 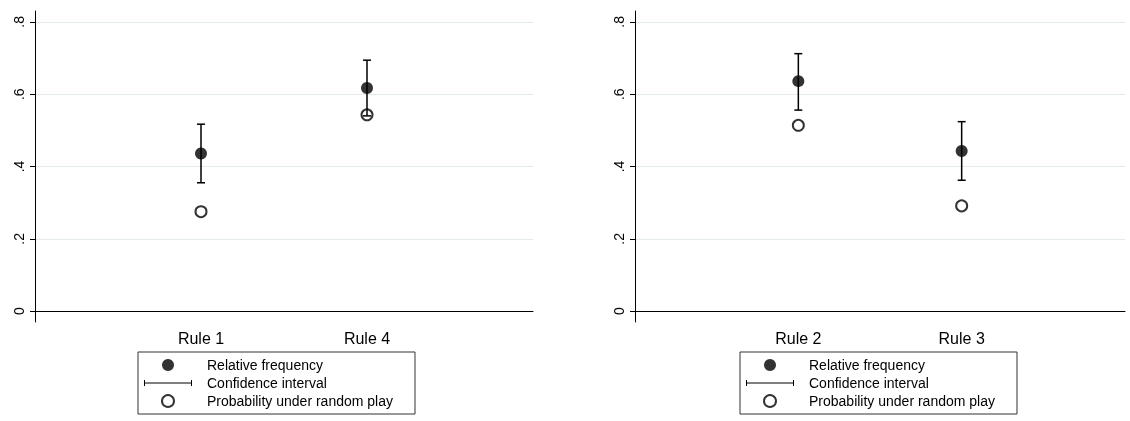 I want to click on x-tick-label: Rule 1, so click(x=201, y=338).